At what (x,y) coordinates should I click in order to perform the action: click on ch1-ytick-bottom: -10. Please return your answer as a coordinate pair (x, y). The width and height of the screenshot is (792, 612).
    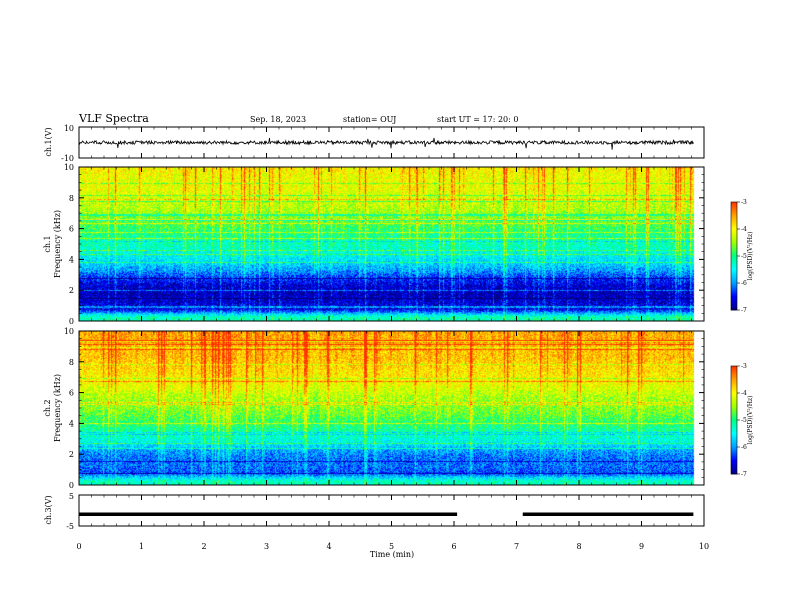
    Looking at the image, I should click on (67, 158).